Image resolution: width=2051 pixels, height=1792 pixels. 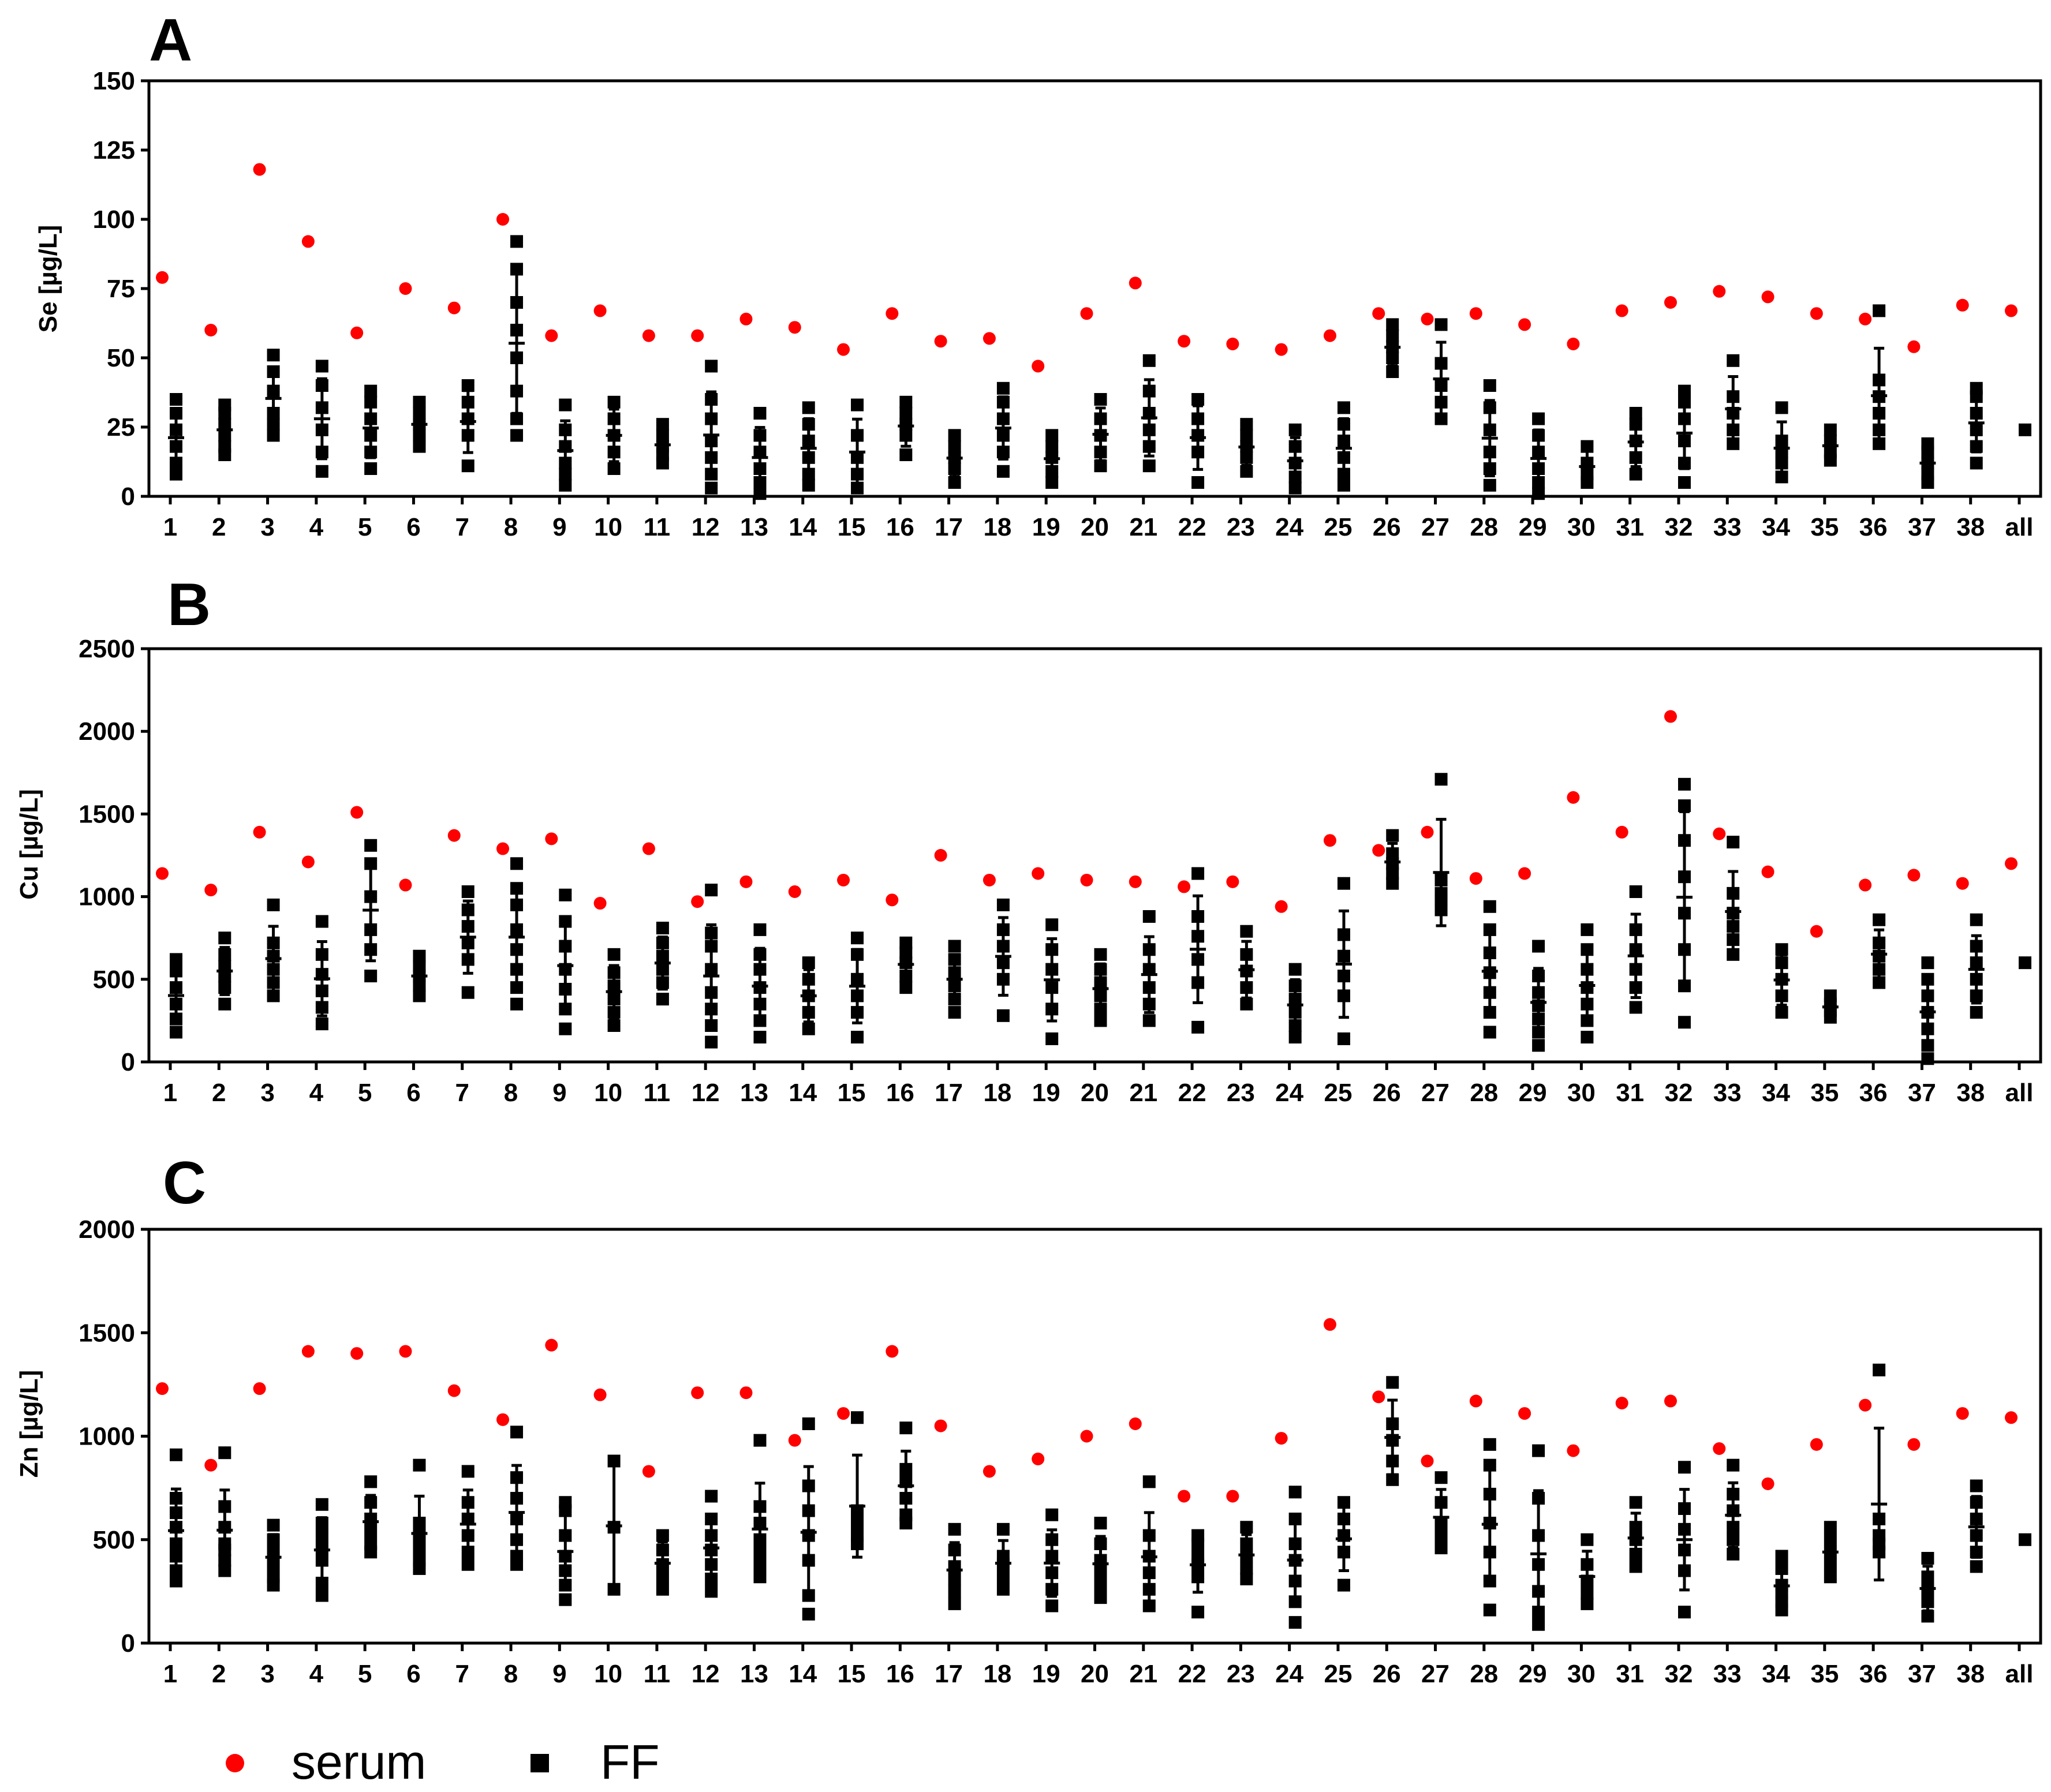 I want to click on x-tick-label: 38, so click(x=1971, y=527).